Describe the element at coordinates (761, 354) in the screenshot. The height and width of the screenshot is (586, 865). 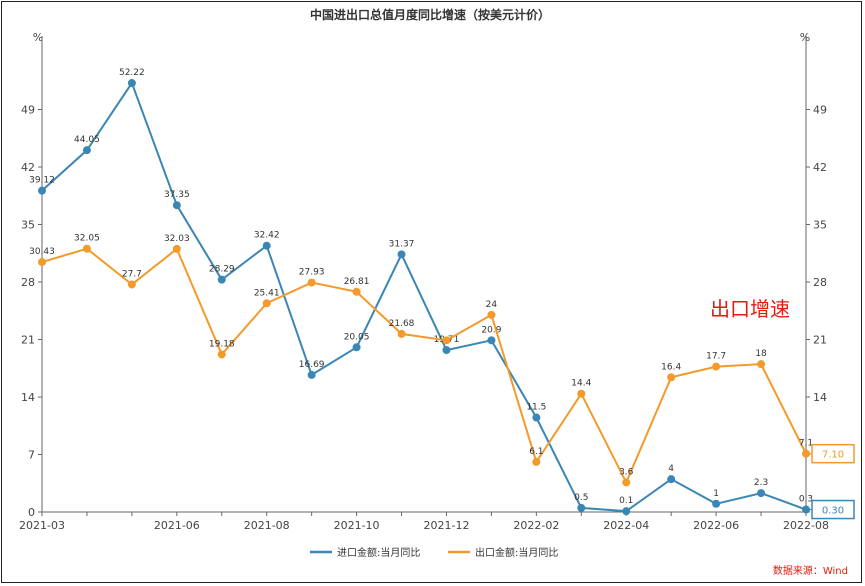
I see `data-label: 18` at that location.